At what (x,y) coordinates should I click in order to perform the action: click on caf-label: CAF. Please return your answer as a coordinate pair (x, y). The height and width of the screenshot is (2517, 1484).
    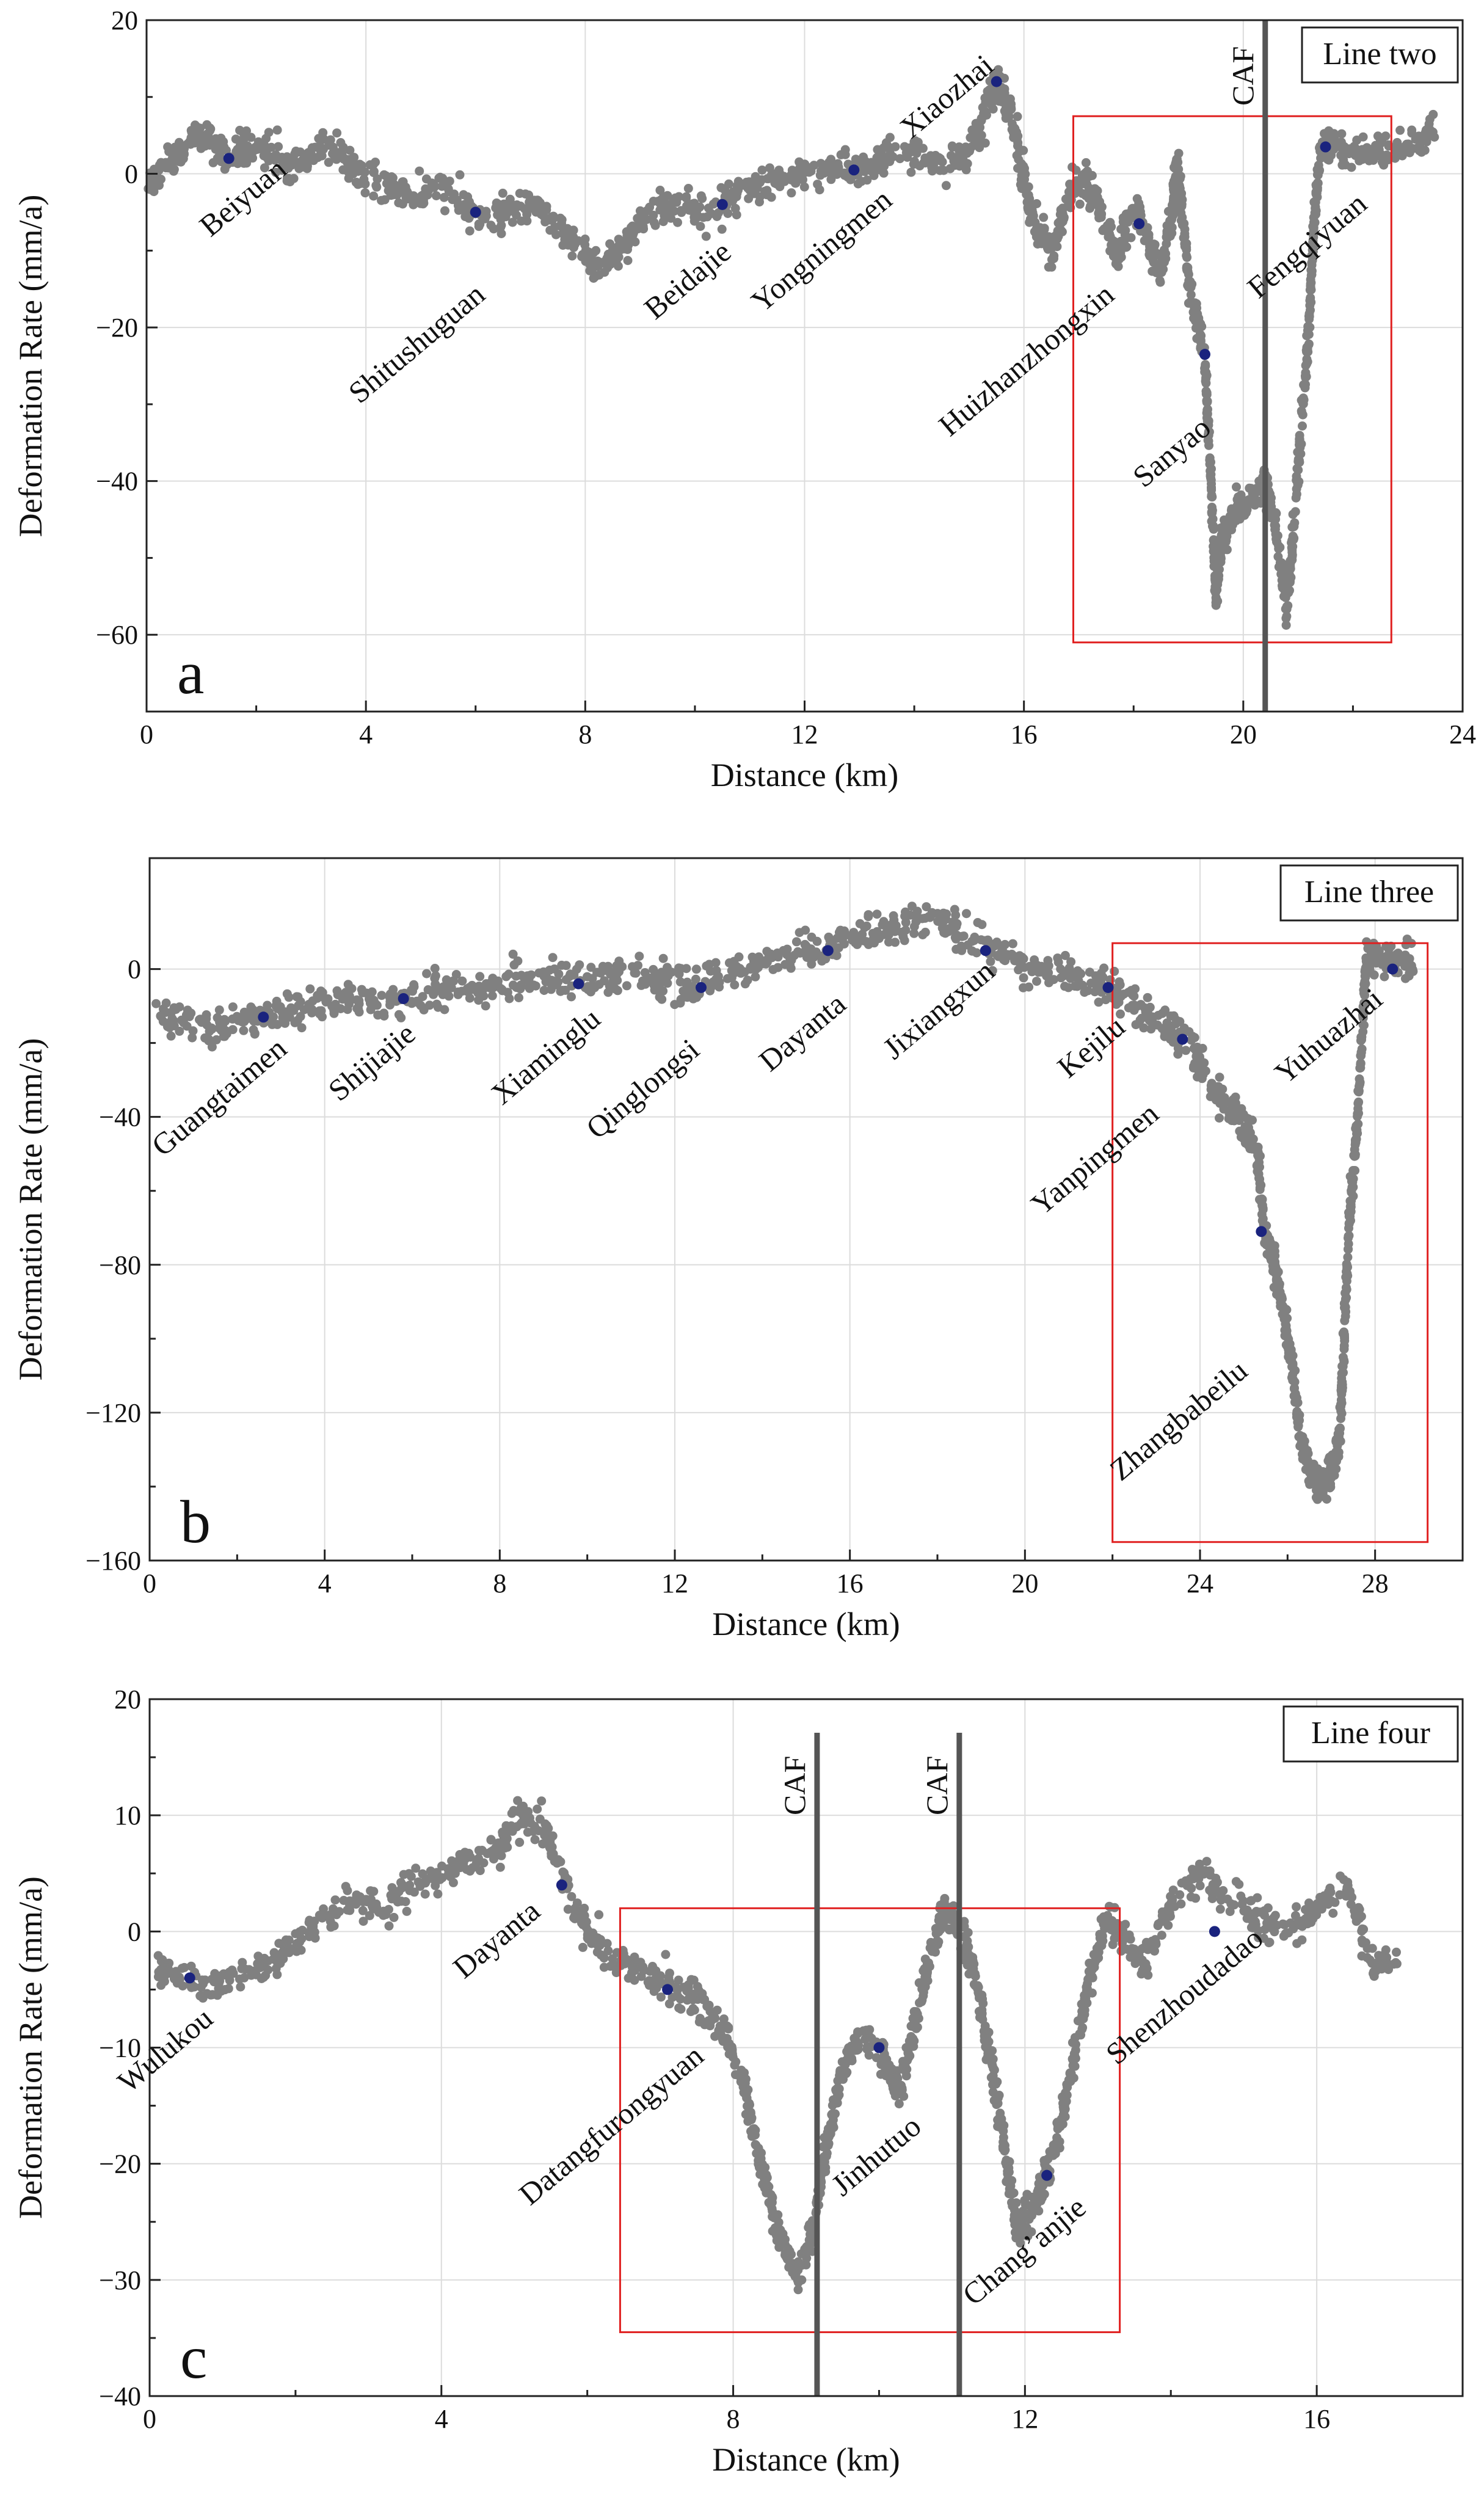
    Looking at the image, I should click on (1243, 76).